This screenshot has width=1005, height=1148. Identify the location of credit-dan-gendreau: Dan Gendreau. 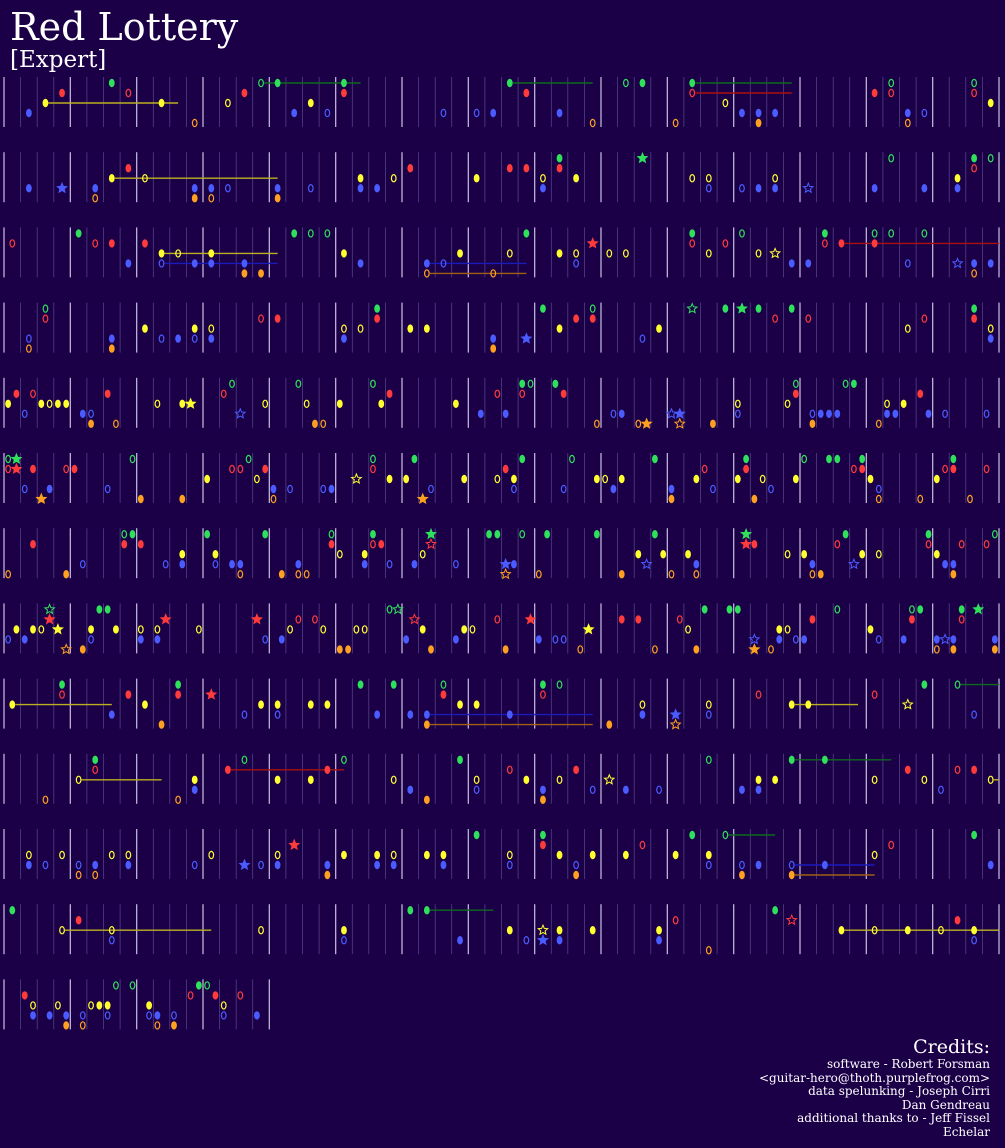
(945, 1104).